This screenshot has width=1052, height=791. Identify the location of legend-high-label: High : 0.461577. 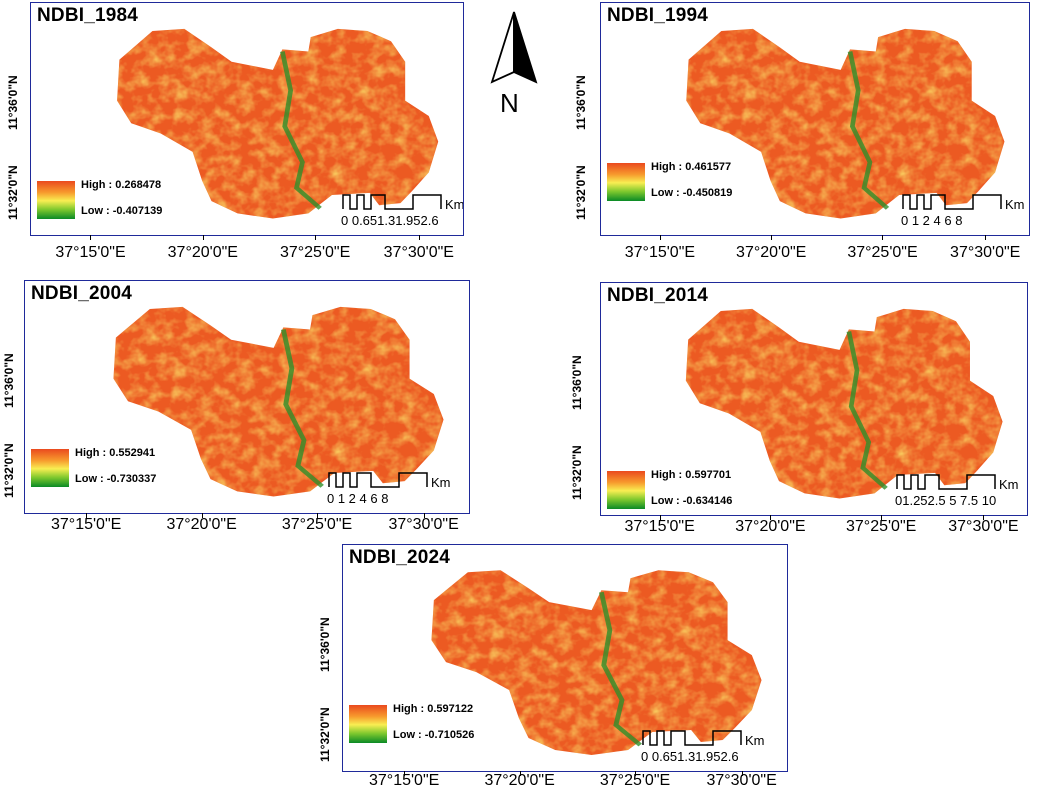
(691, 167).